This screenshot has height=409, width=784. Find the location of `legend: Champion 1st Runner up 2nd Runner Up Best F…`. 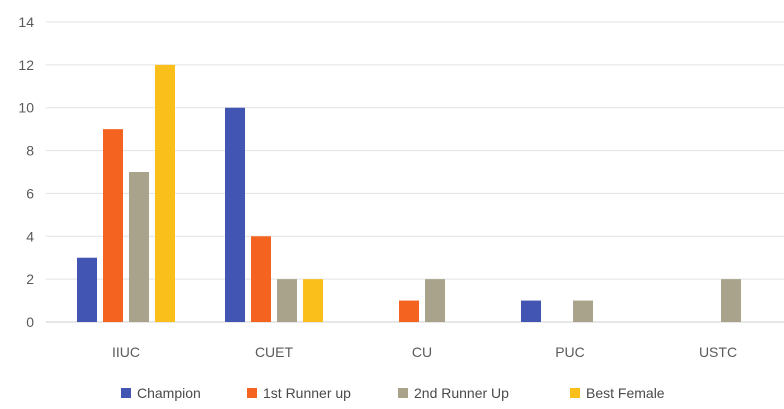

legend: Champion 1st Runner up 2nd Runner Up Best F… is located at coordinates (393, 393).